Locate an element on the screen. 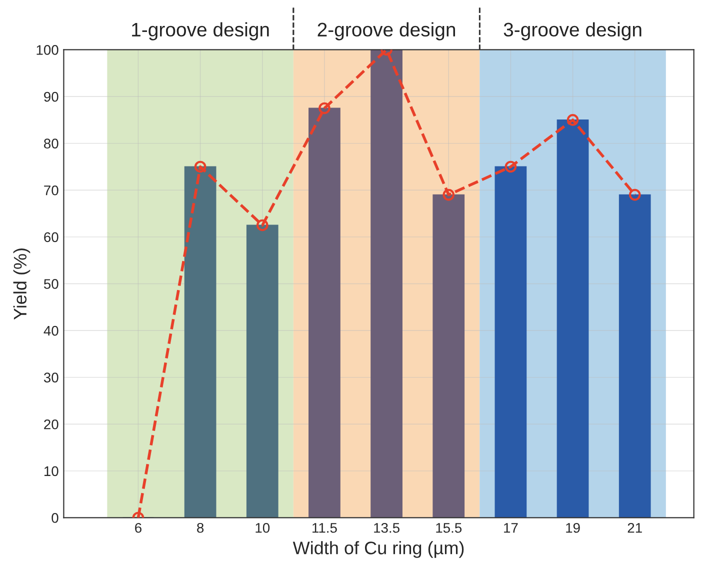  y-tick-label: 20 is located at coordinates (51, 424).